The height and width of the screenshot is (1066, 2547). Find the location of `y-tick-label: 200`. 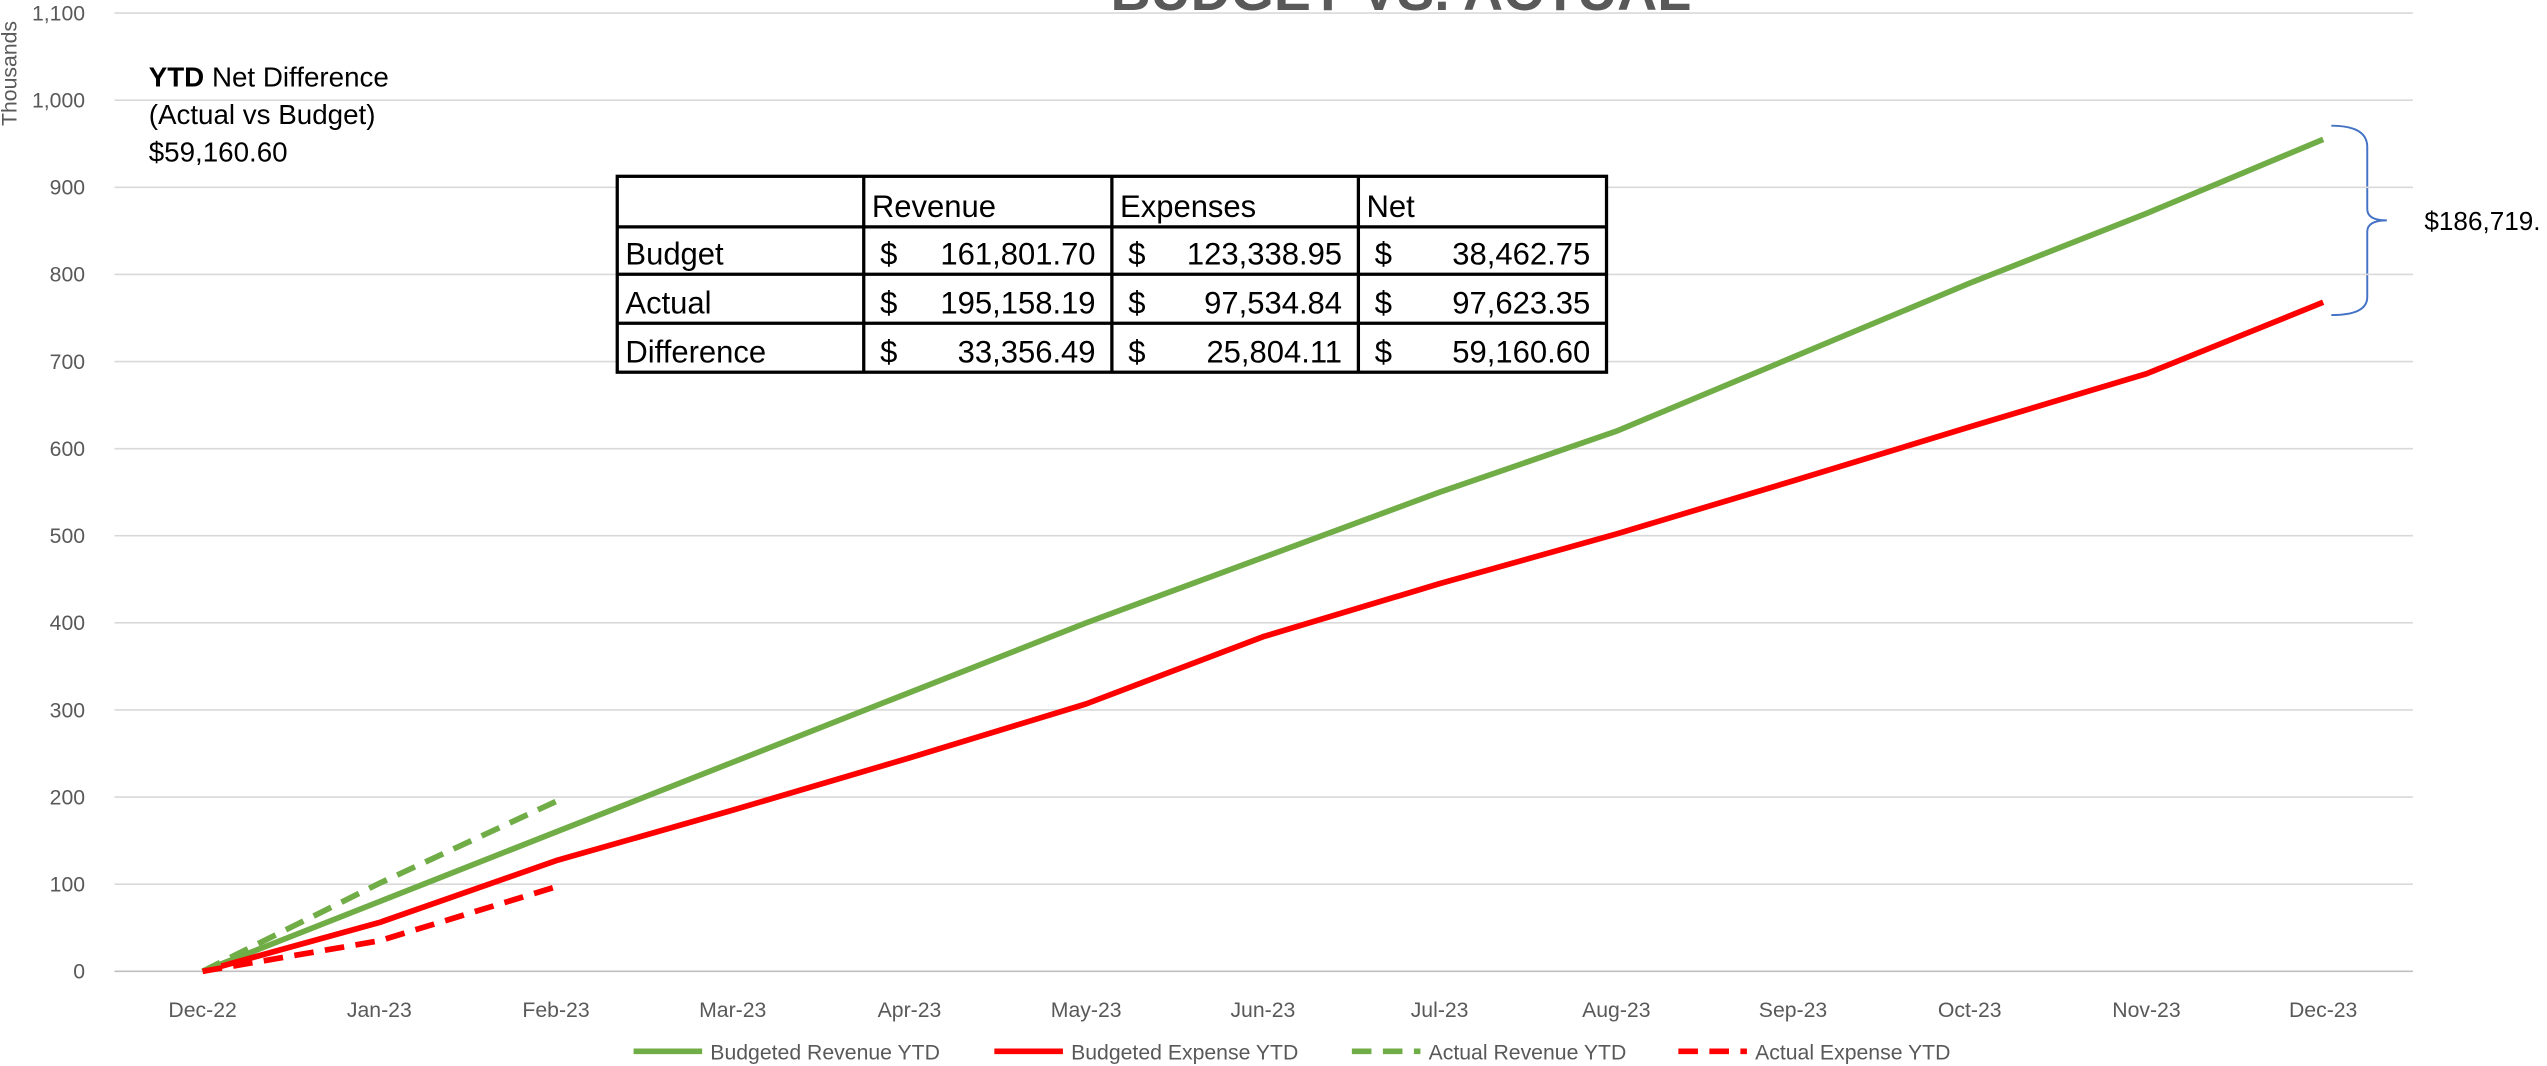

y-tick-label: 200 is located at coordinates (67, 797).